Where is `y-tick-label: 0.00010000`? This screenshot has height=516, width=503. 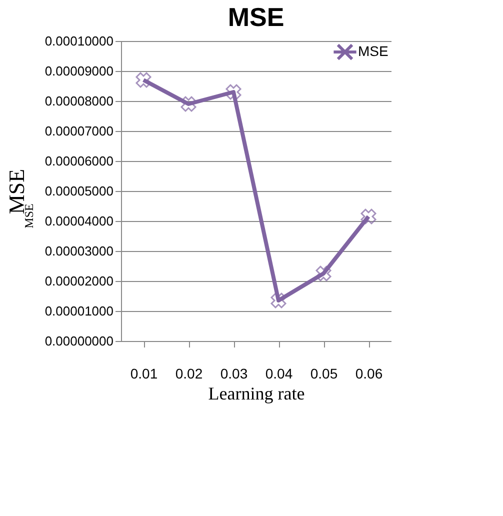 y-tick-label: 0.00010000 is located at coordinates (79, 41).